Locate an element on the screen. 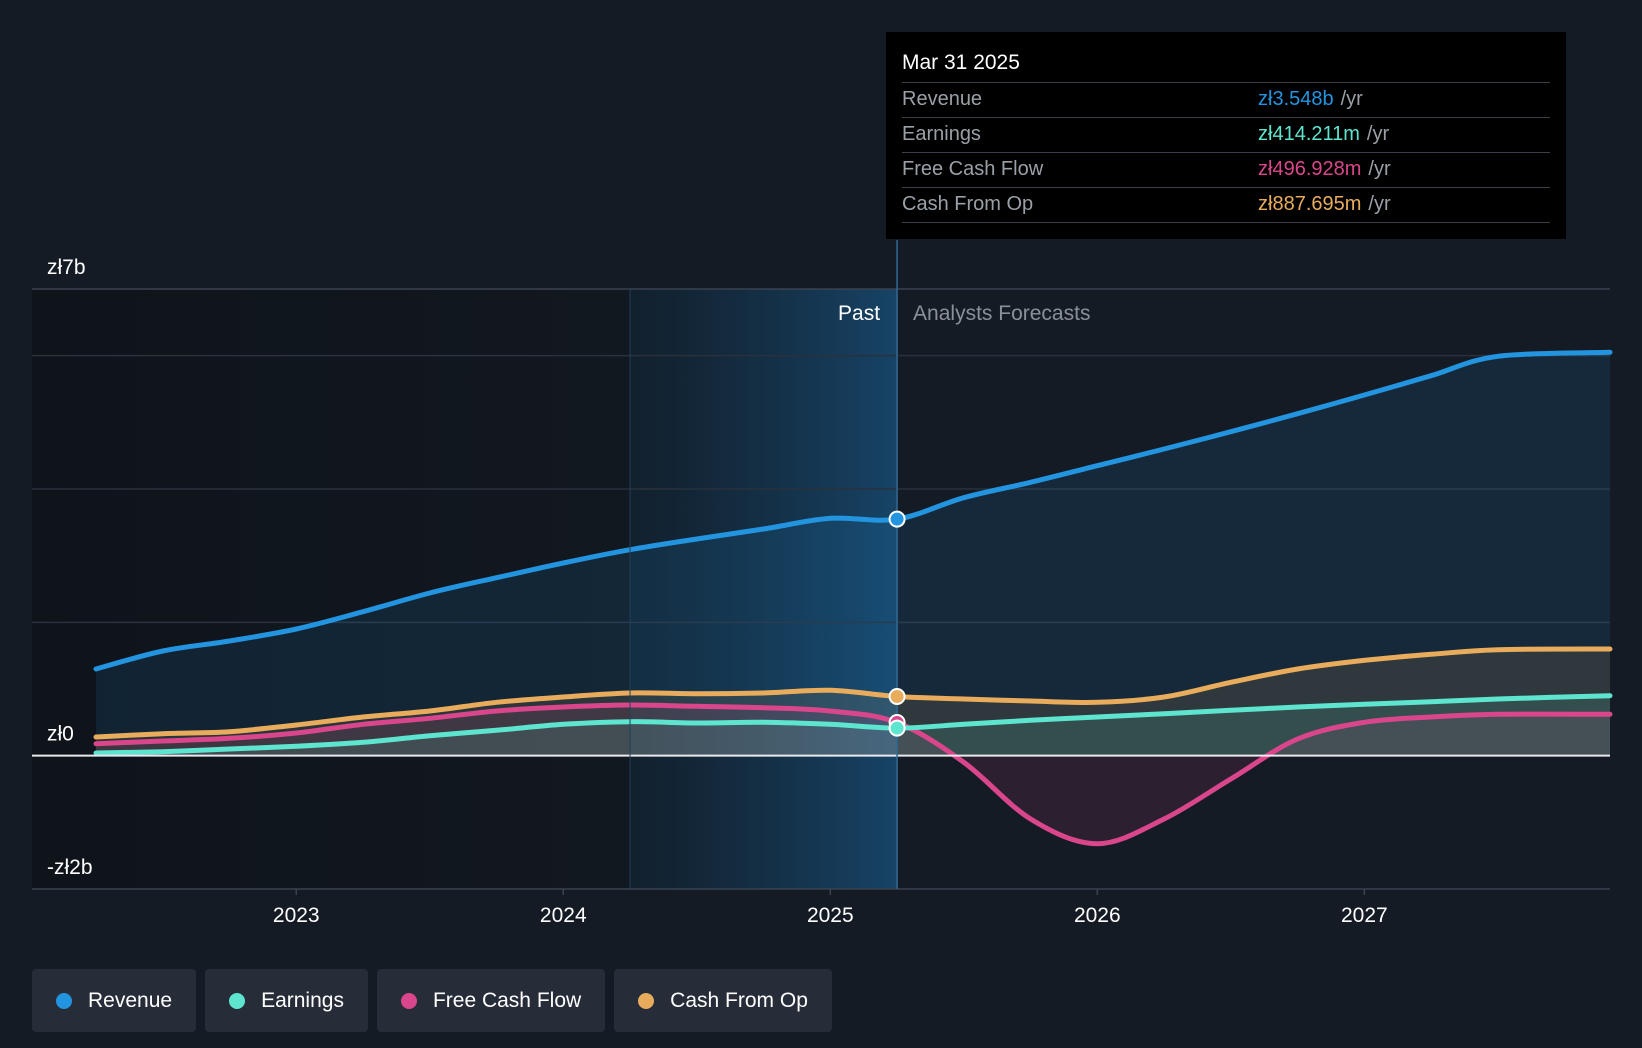  legend-item-cash-from-op: Cash From Op is located at coordinates (723, 1000).